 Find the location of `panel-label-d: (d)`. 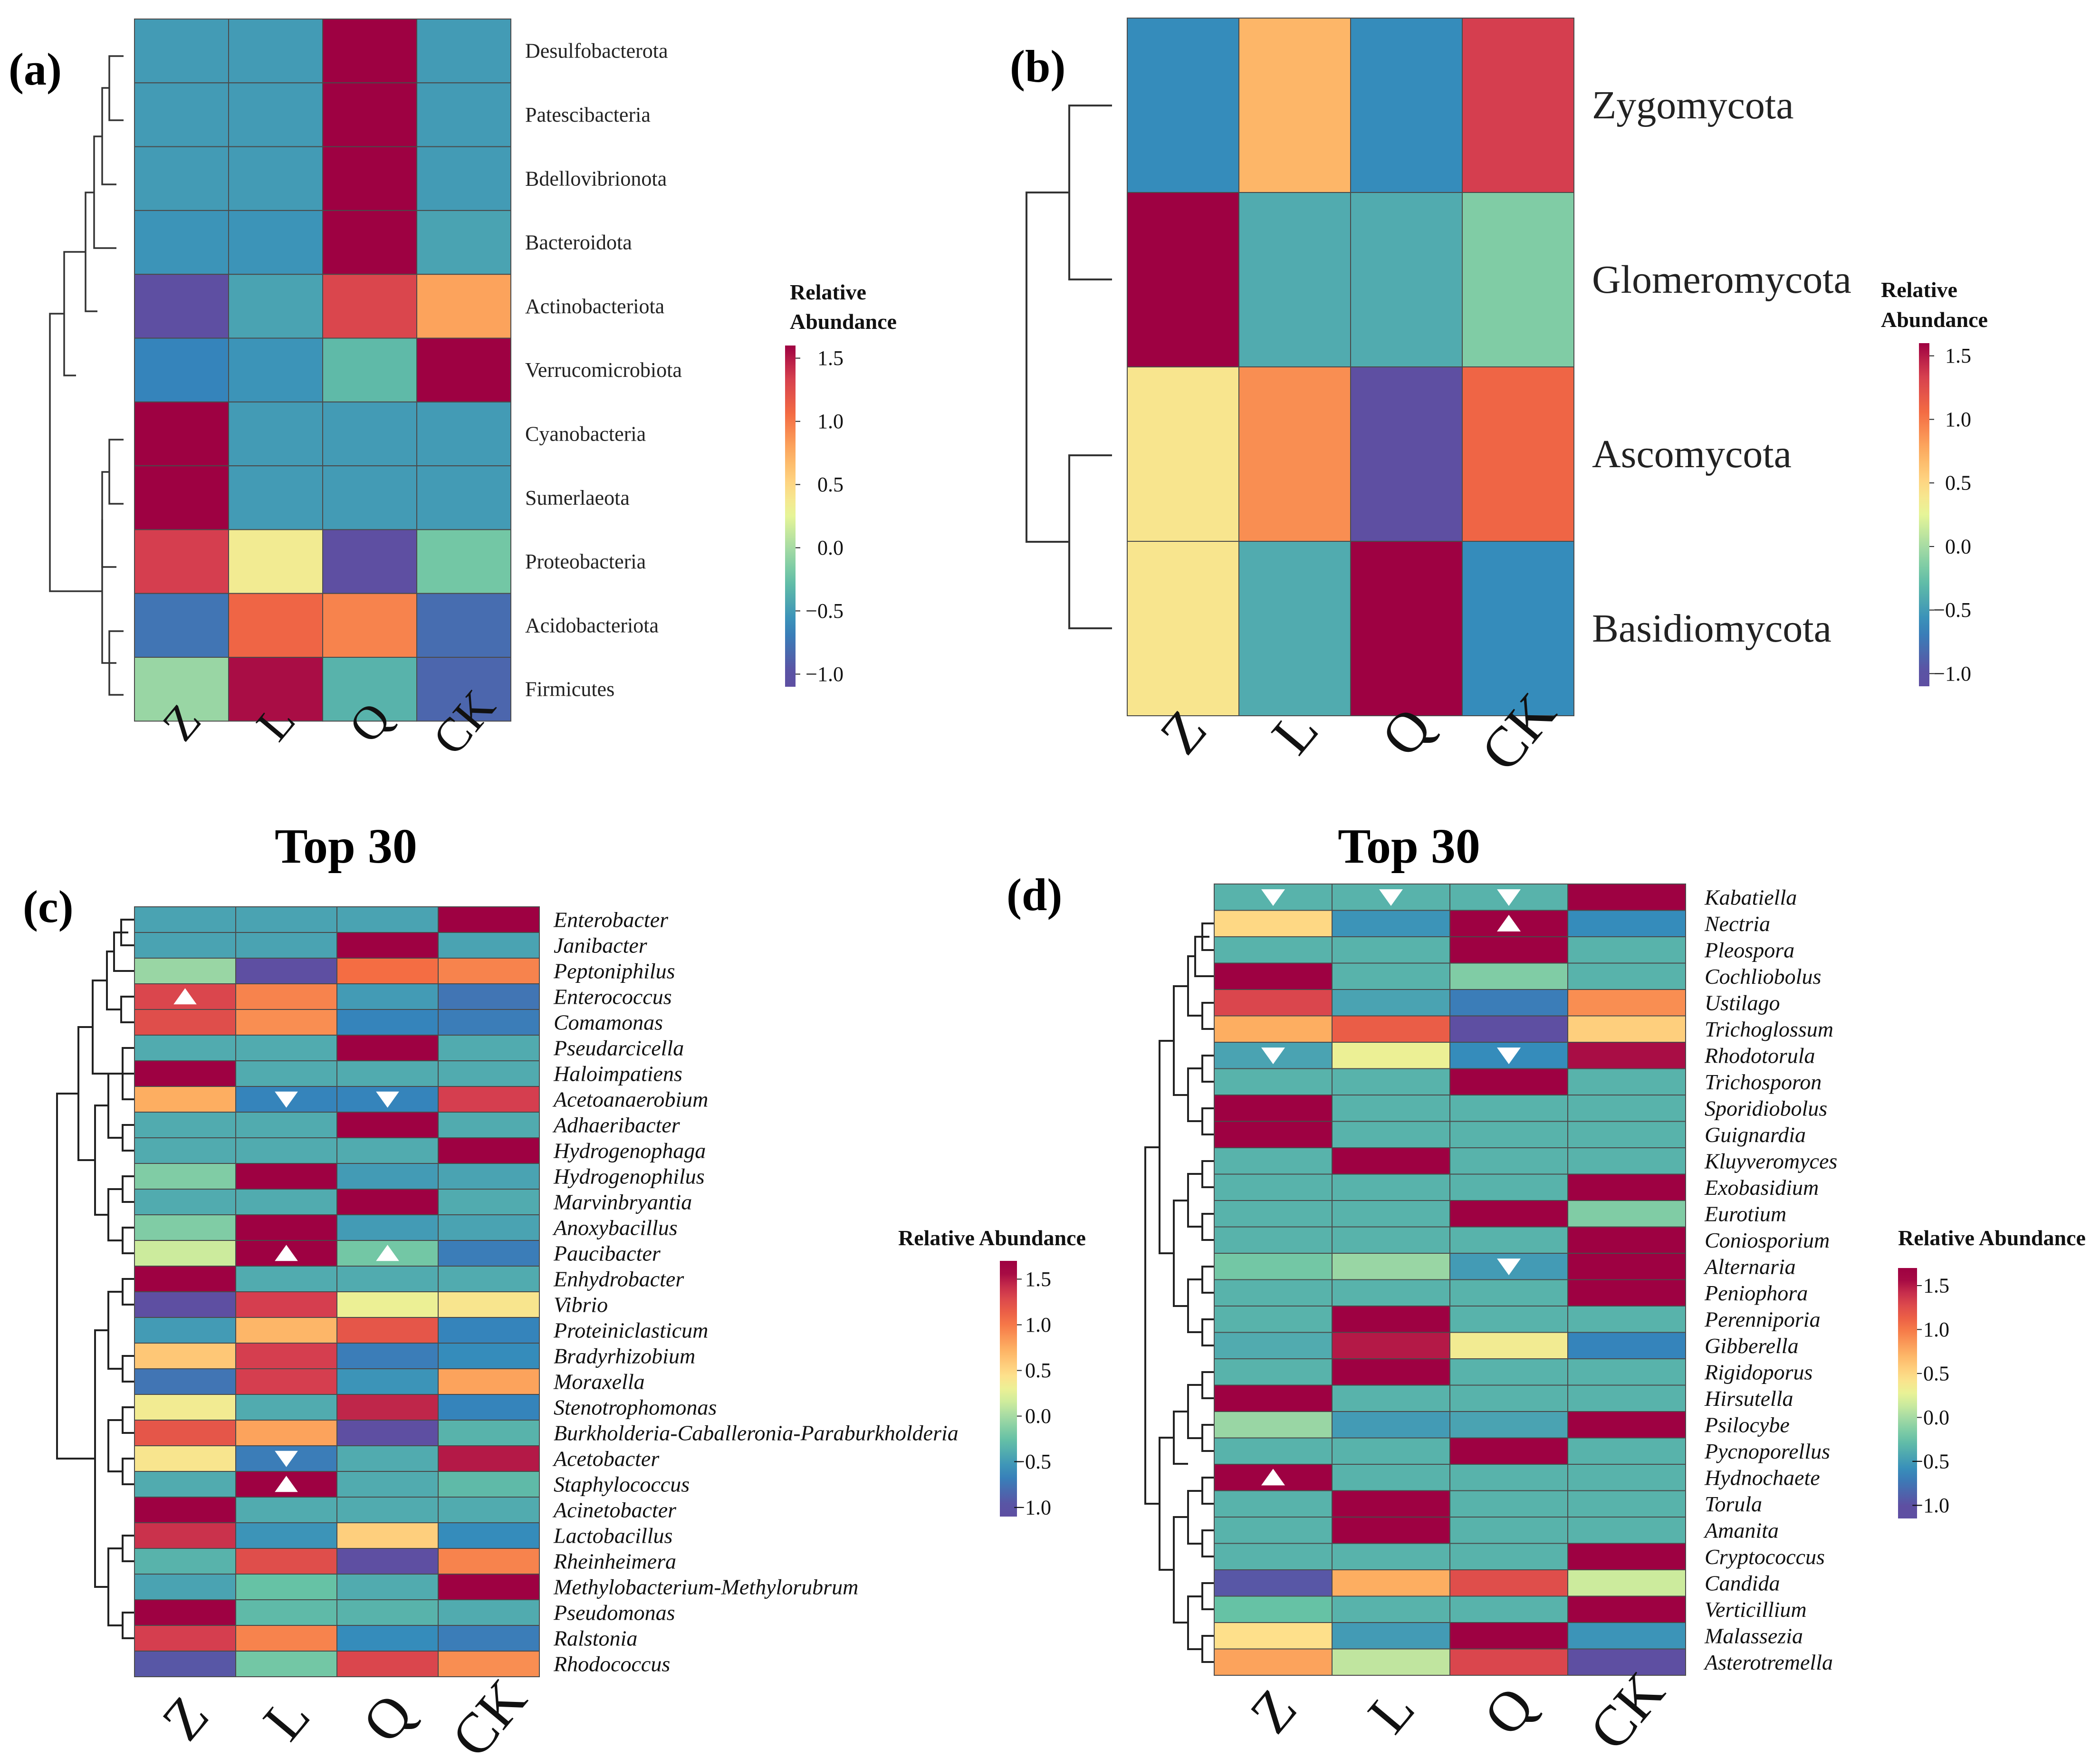

panel-label-d: (d) is located at coordinates (1034, 894).